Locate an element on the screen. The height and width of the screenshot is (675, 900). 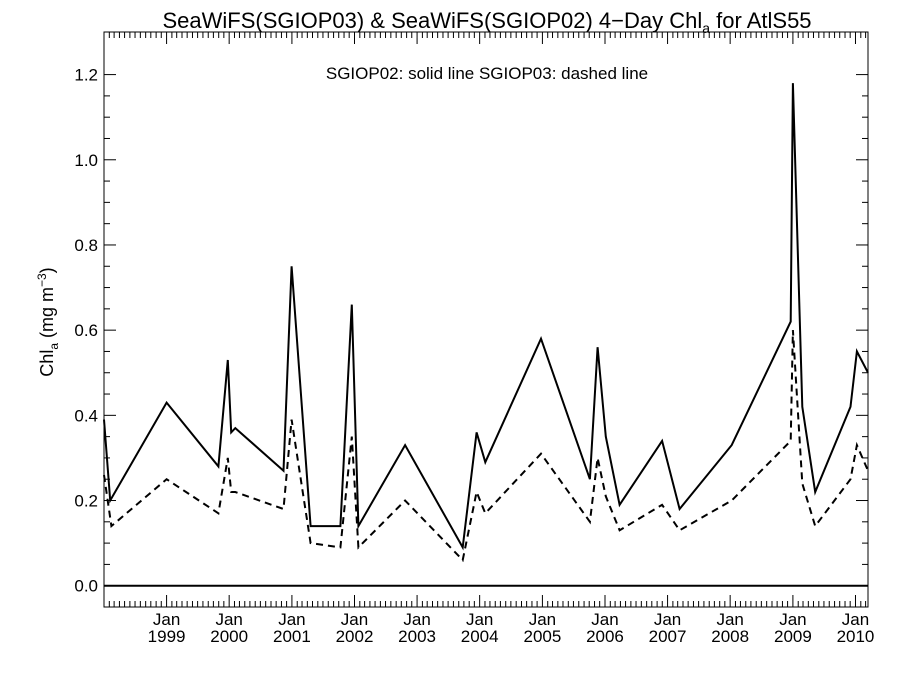
y-axis-label: Chla (mg m−3) is located at coordinates (48, 321).